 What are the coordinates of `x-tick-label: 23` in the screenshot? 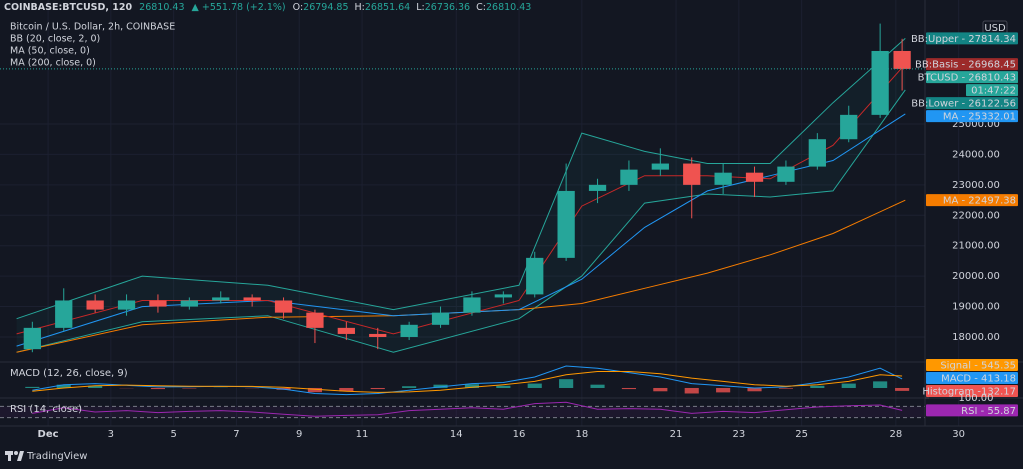 It's located at (738, 434).